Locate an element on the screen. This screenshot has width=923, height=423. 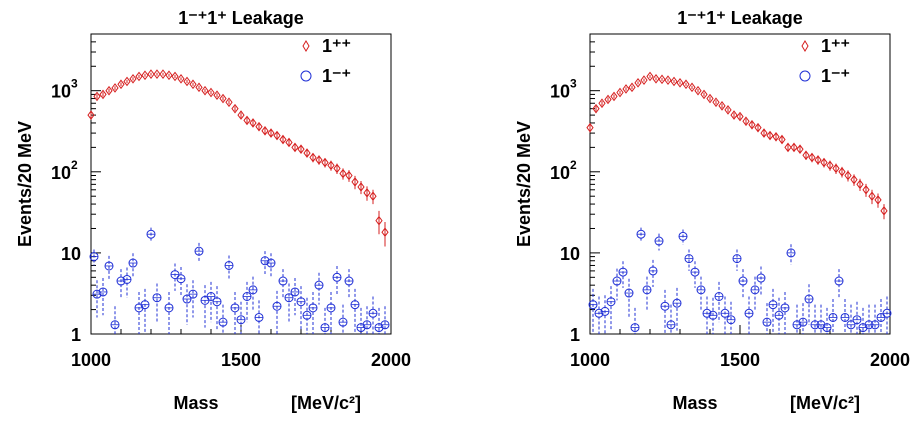
y-tick-label: 1 is located at coordinates (76, 335).